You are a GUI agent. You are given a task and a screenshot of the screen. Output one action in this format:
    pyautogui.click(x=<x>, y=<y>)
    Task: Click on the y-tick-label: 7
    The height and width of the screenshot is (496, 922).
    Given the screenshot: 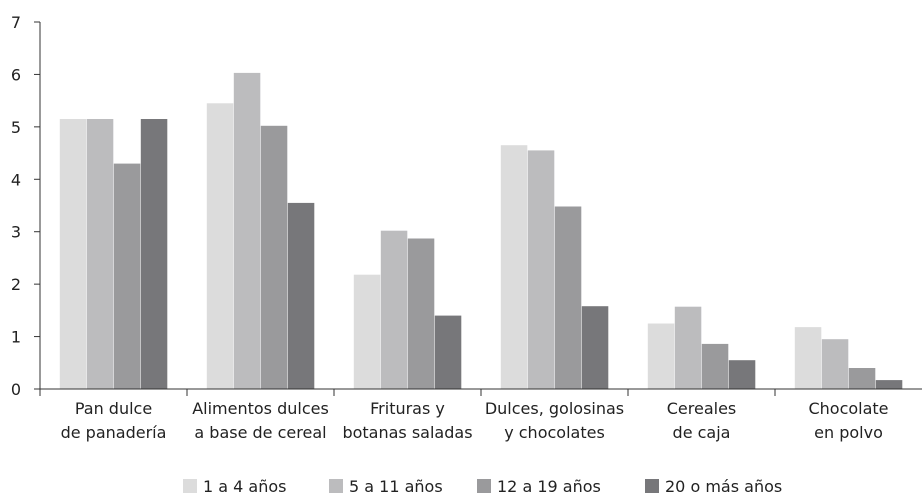 What is the action you would take?
    pyautogui.click(x=16, y=22)
    